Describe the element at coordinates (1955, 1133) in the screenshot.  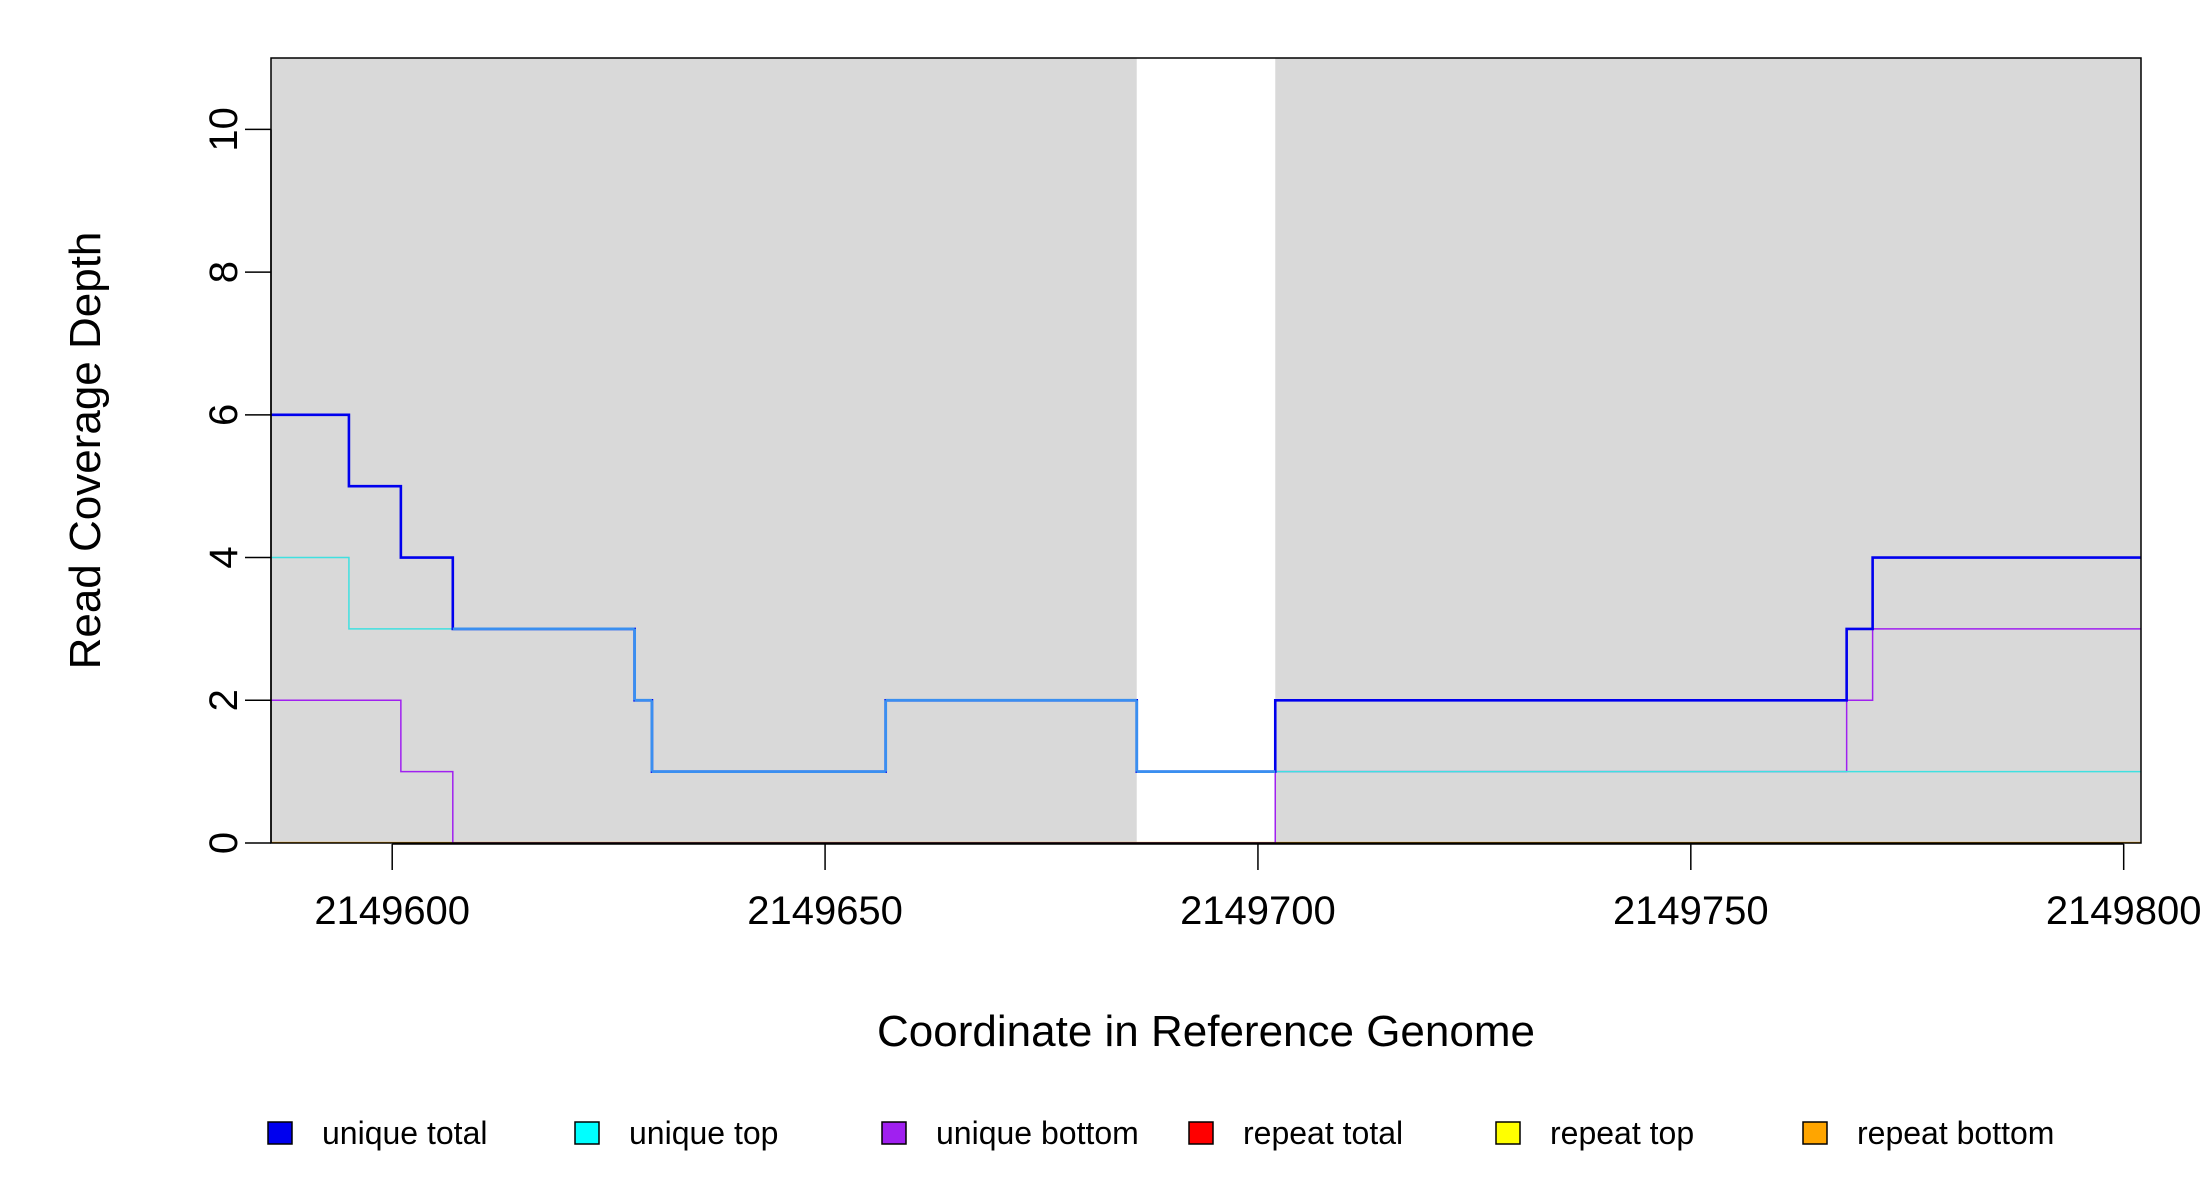
I see `legend-label: repeat bottom` at that location.